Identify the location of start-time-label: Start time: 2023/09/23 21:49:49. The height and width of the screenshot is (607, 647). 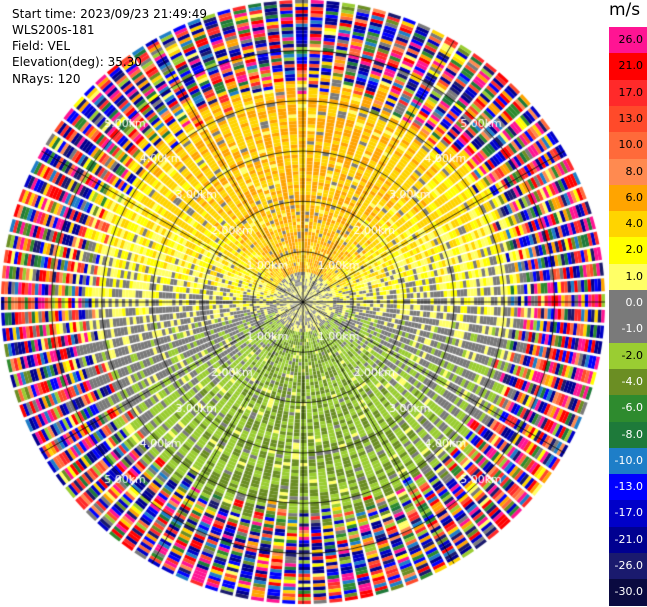
(109, 14).